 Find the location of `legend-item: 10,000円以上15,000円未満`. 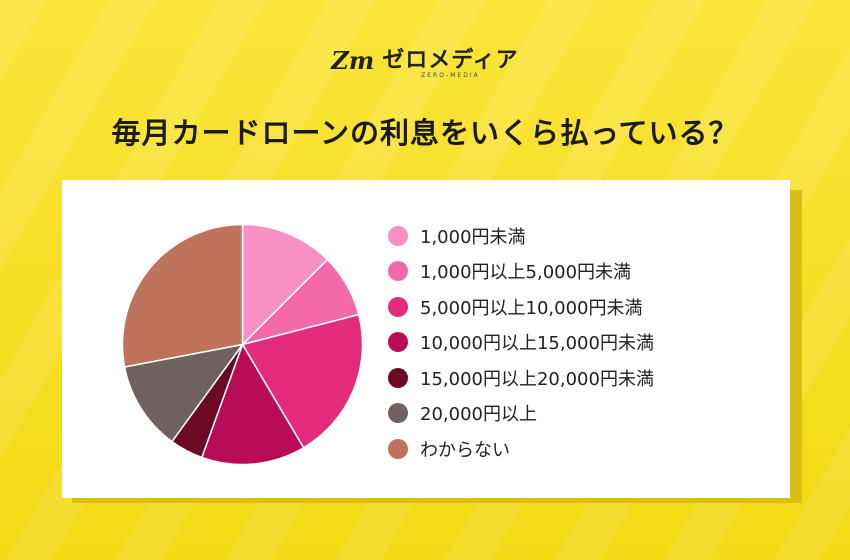

legend-item: 10,000円以上15,000円未満 is located at coordinates (521, 343).